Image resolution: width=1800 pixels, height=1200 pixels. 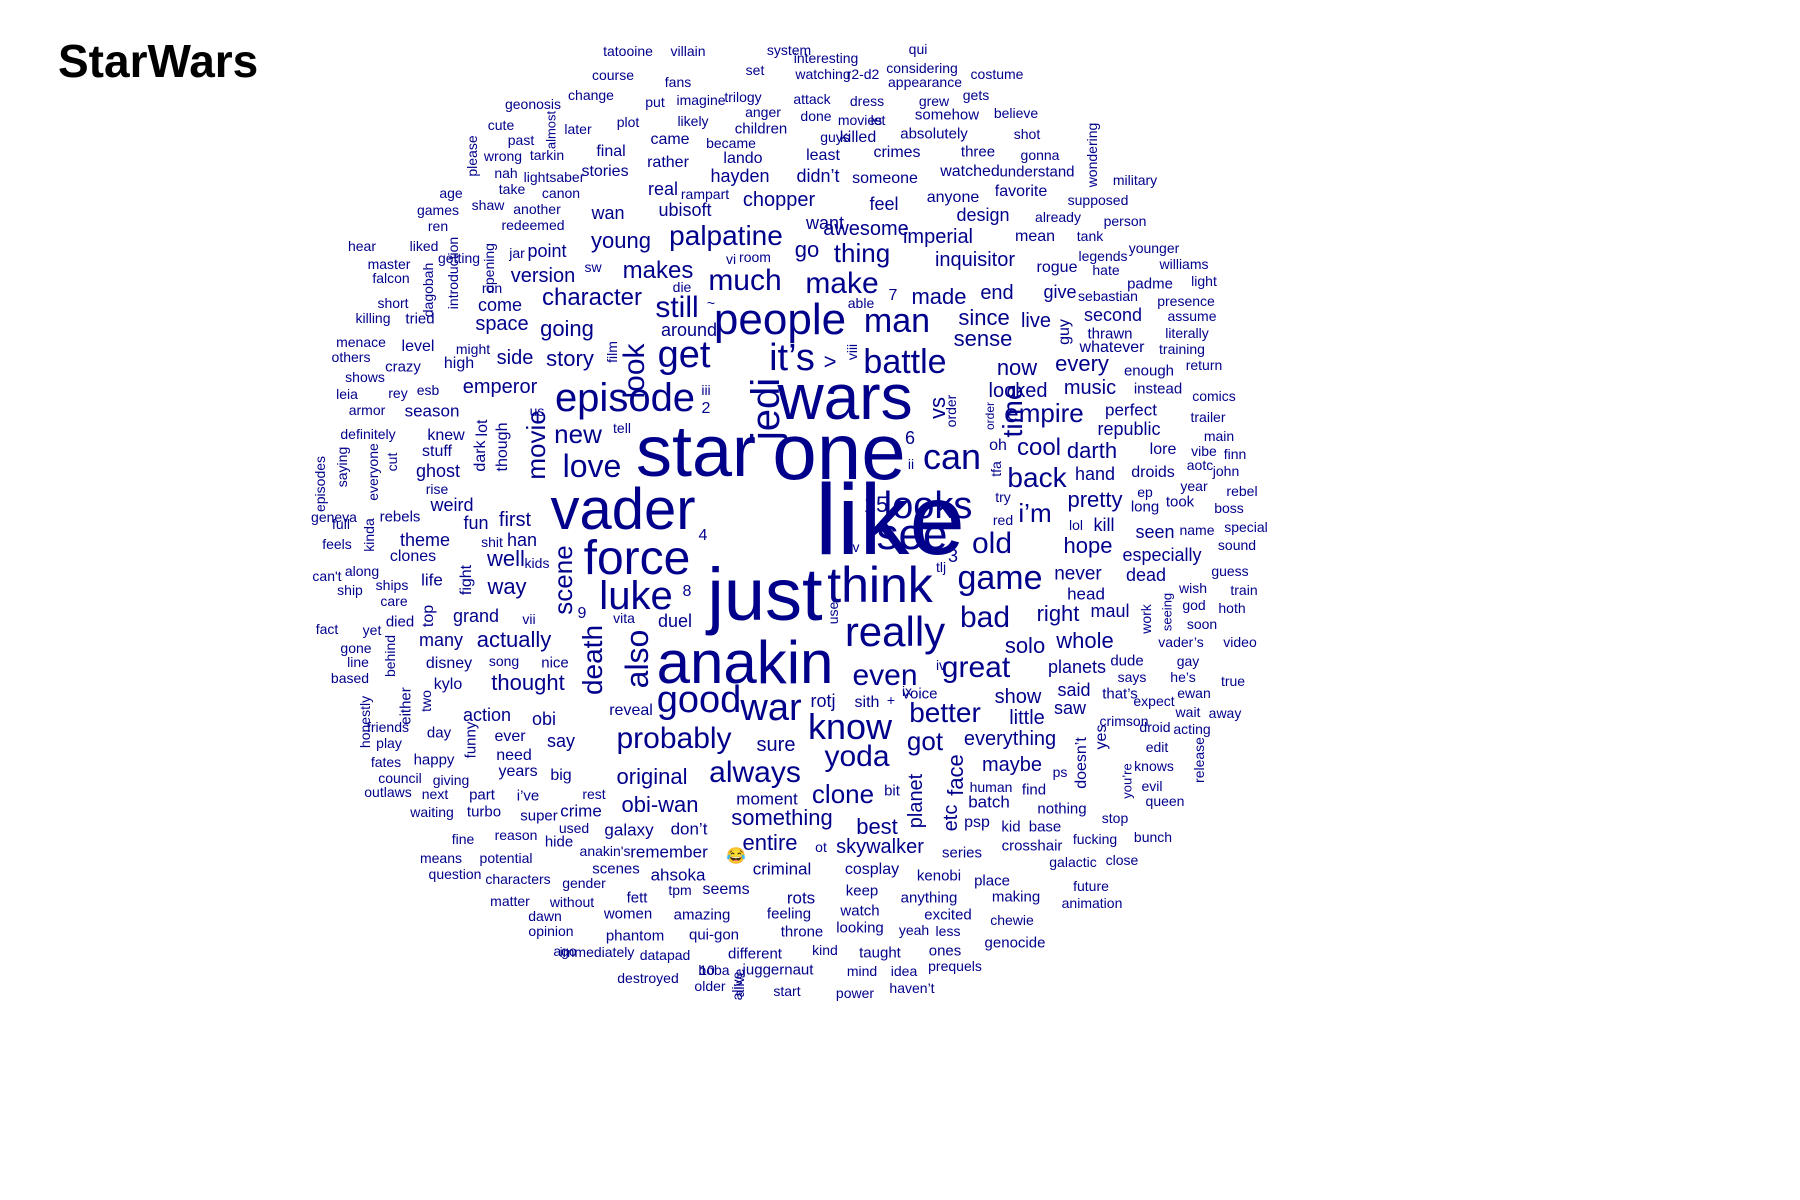 What do you see at coordinates (1000, 578) in the screenshot?
I see `word-cloud-word: game` at bounding box center [1000, 578].